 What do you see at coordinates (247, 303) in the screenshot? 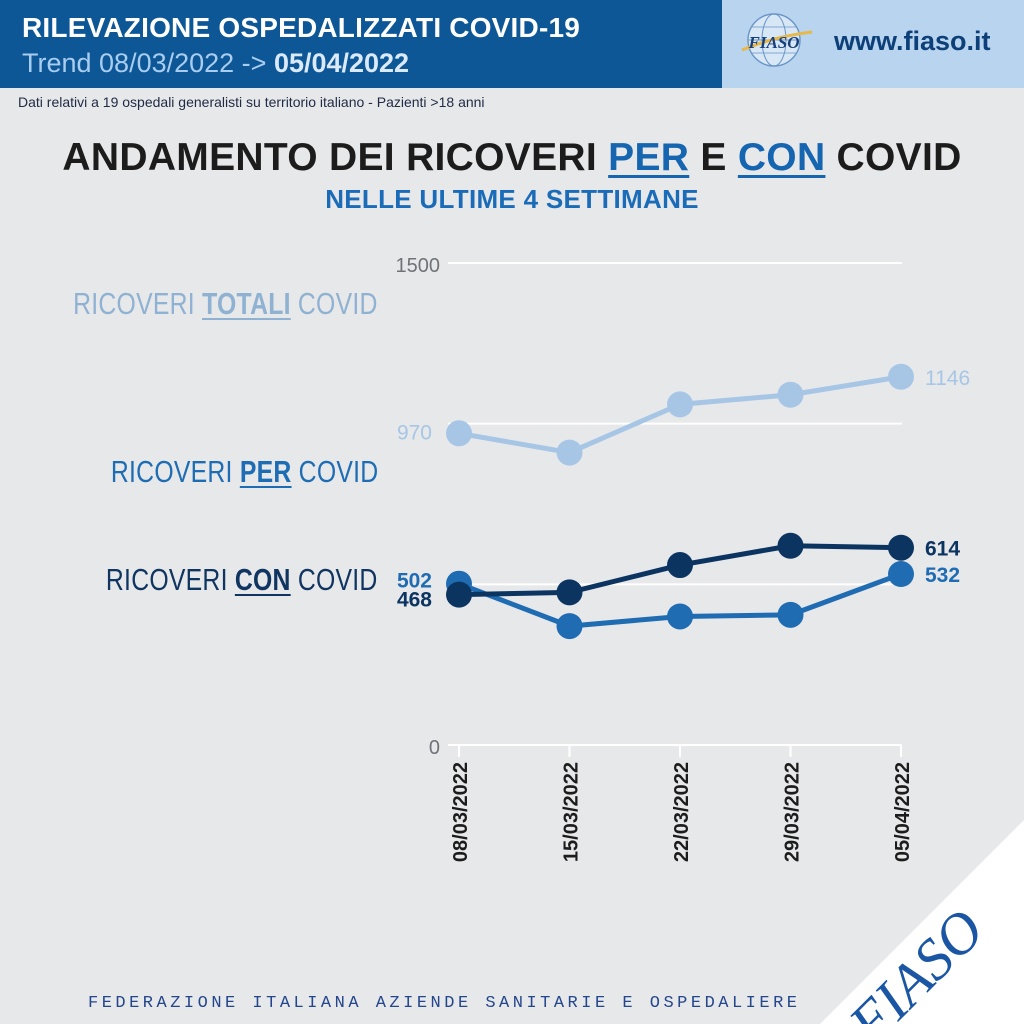
I see `legend-totali-em: TOTALI` at bounding box center [247, 303].